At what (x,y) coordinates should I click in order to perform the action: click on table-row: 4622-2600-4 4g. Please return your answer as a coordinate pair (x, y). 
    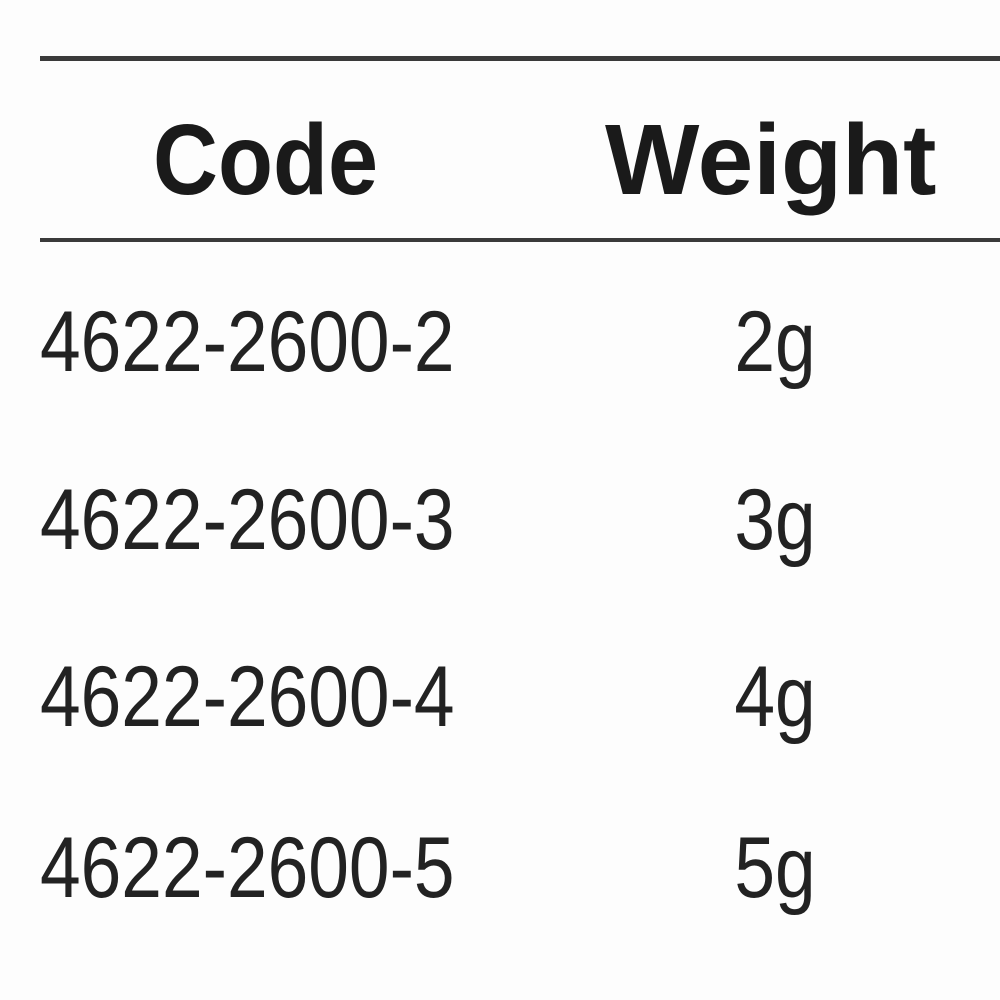
    Looking at the image, I should click on (500, 697).